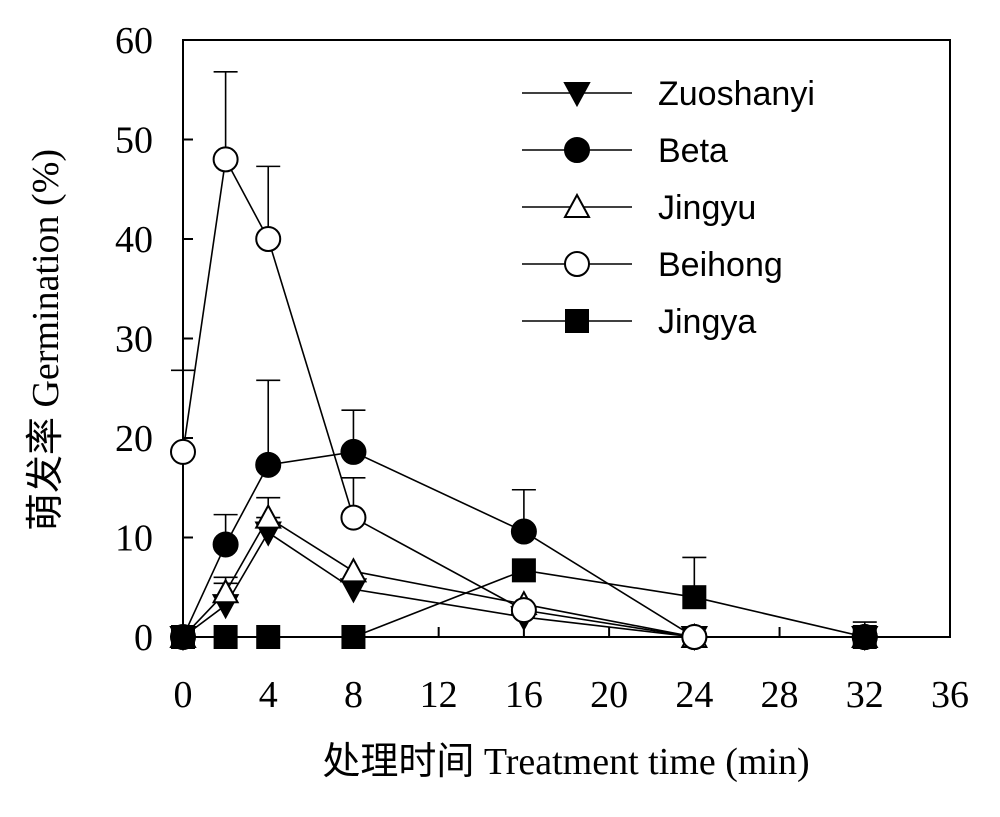 This screenshot has width=1000, height=817. I want to click on x-tick-label: 32, so click(865, 695).